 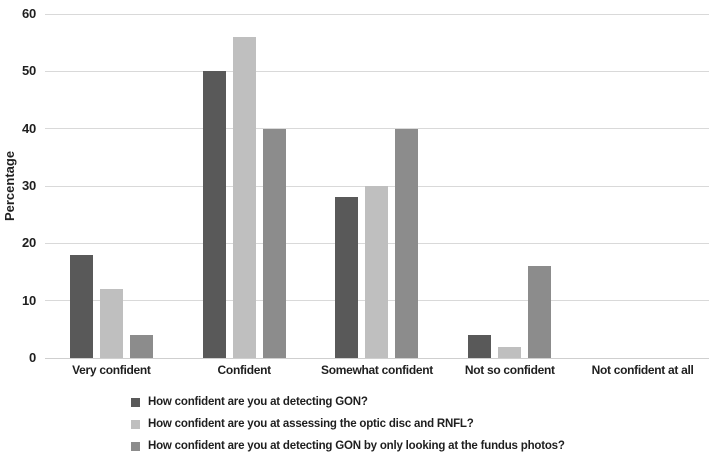 I want to click on x-axis-label-1: Very confident, so click(x=111, y=370).